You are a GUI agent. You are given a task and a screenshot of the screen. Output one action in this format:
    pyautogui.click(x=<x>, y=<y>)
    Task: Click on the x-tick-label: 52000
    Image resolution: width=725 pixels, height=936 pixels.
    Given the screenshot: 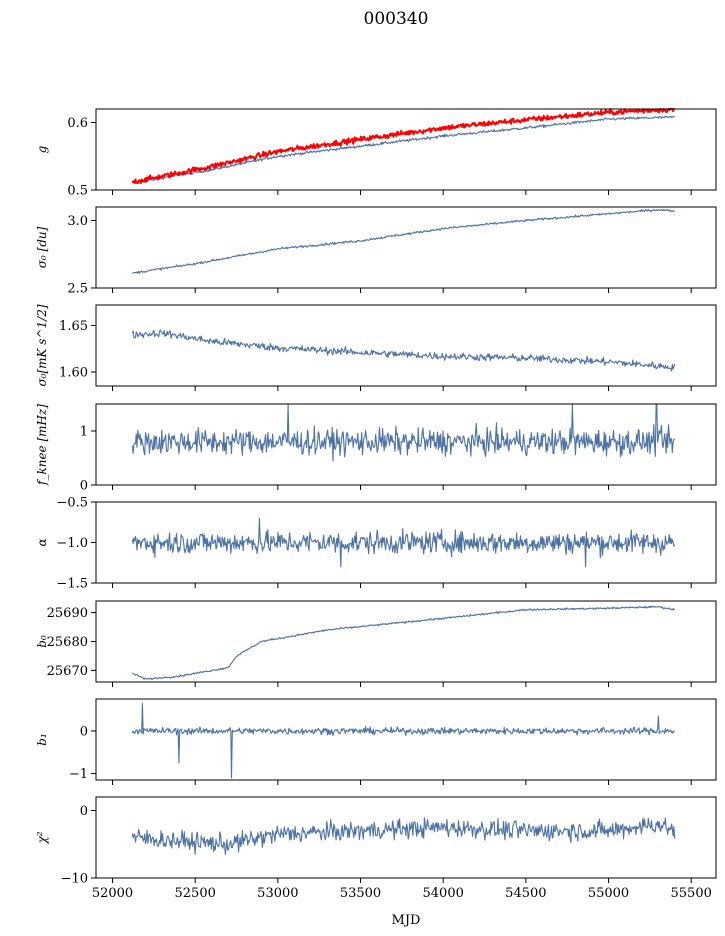 What is the action you would take?
    pyautogui.click(x=112, y=893)
    